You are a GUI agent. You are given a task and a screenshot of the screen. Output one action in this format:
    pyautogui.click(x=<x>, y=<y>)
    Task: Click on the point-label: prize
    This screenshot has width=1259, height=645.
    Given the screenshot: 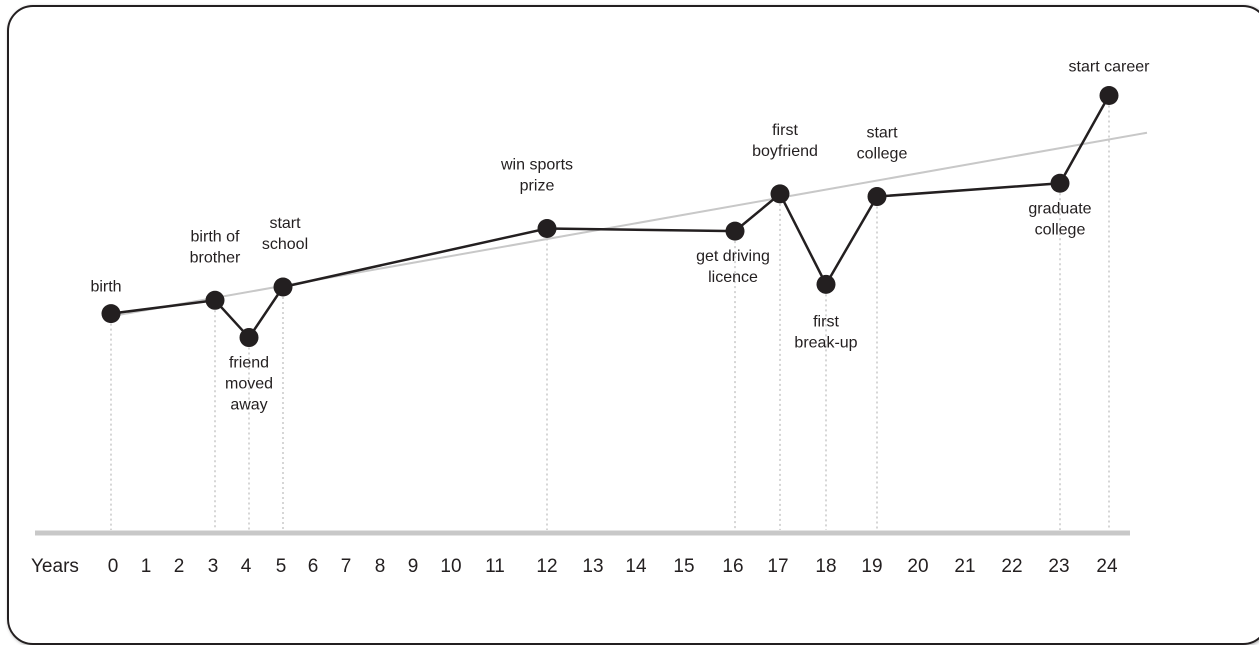 What is the action you would take?
    pyautogui.click(x=537, y=185)
    